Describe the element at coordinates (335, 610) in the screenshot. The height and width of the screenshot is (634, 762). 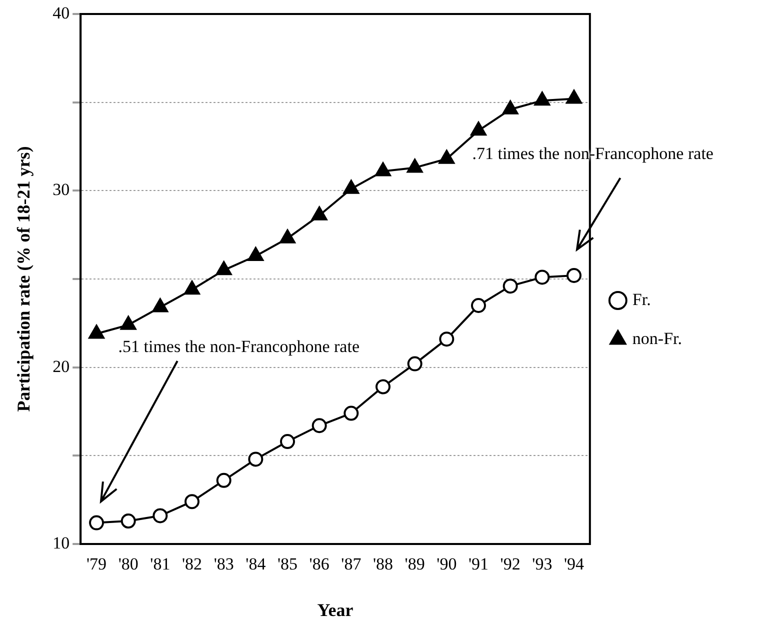
I see `x-axis-title: Year` at that location.